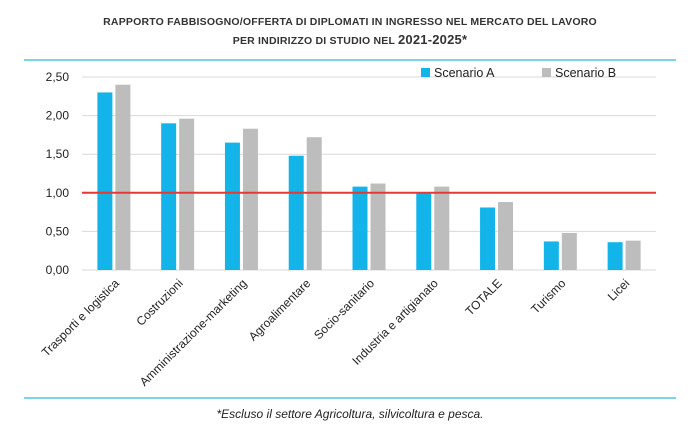 The width and height of the screenshot is (700, 433). I want to click on x-category-label: Costruzioni, so click(159, 302).